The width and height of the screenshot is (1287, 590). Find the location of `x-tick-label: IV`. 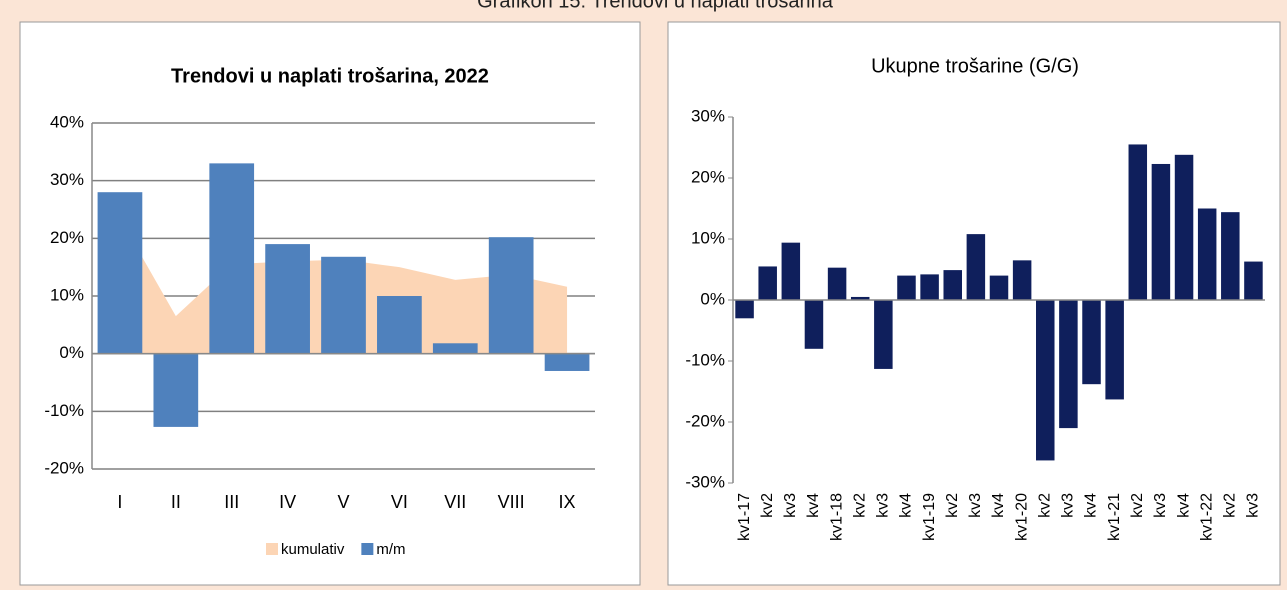

x-tick-label: IV is located at coordinates (287, 502).